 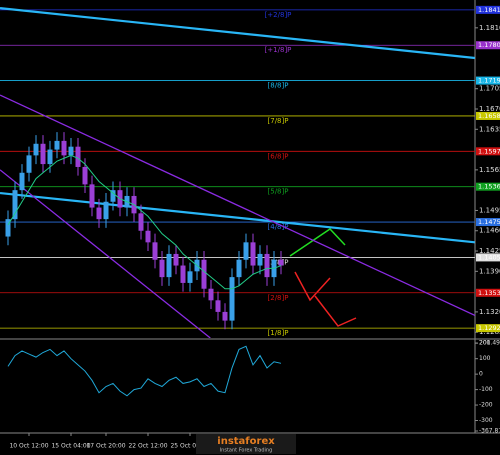 What do you see at coordinates (246, 451) in the screenshot?
I see `watermark-tagline: Instant Forex Trading` at bounding box center [246, 451].